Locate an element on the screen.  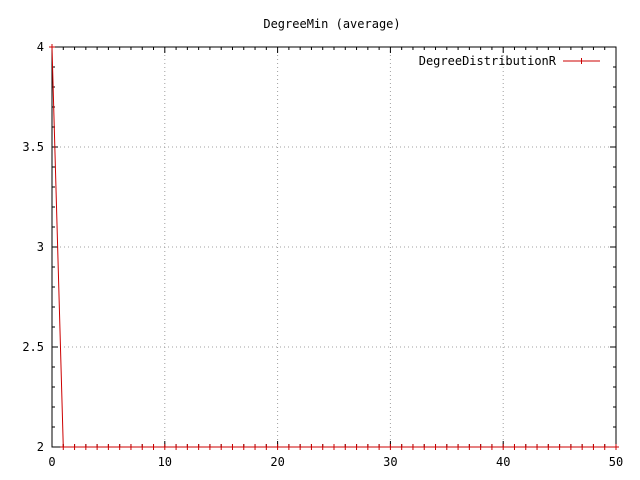
x-tick-label: 10 is located at coordinates (165, 462).